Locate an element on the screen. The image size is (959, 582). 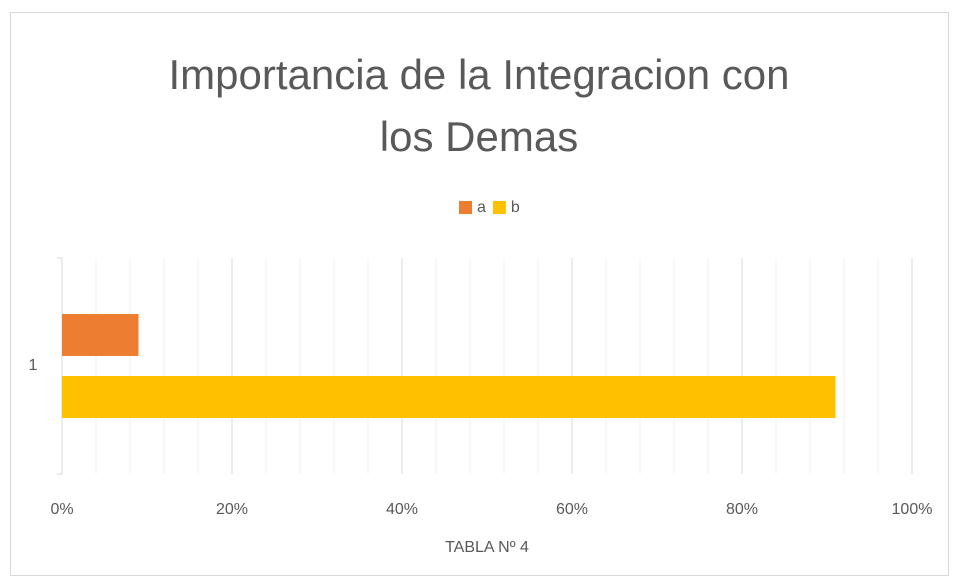
x-tick-label: 60% is located at coordinates (572, 509).